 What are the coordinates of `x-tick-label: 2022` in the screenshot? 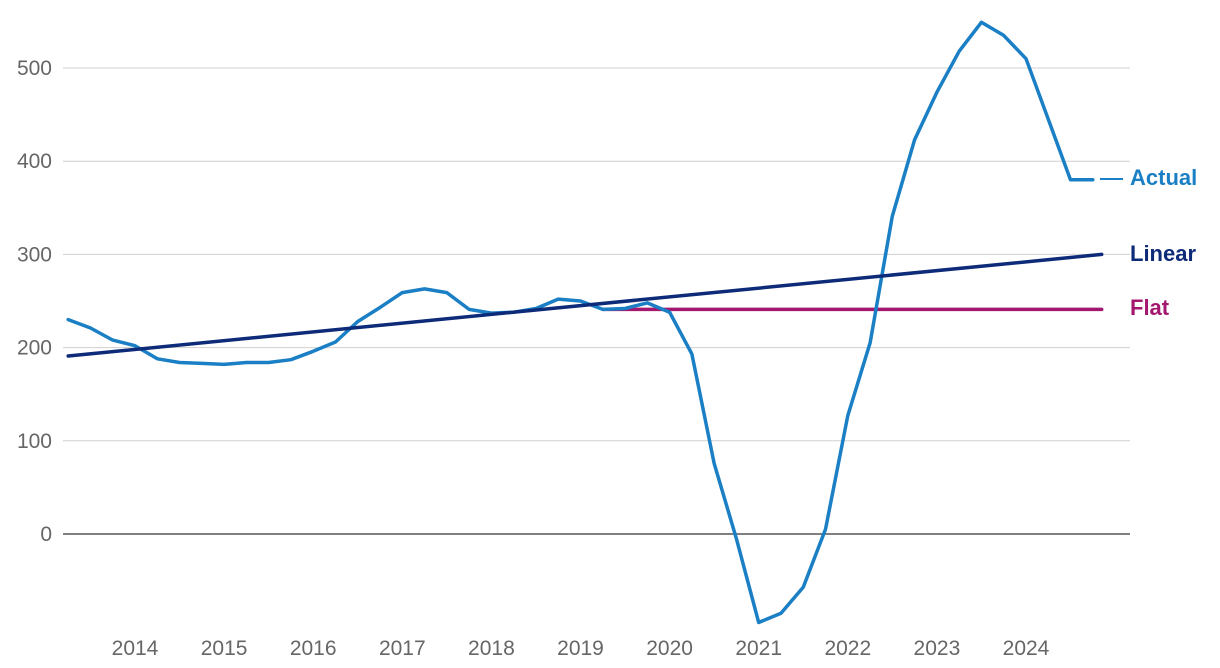 It's located at (847, 648).